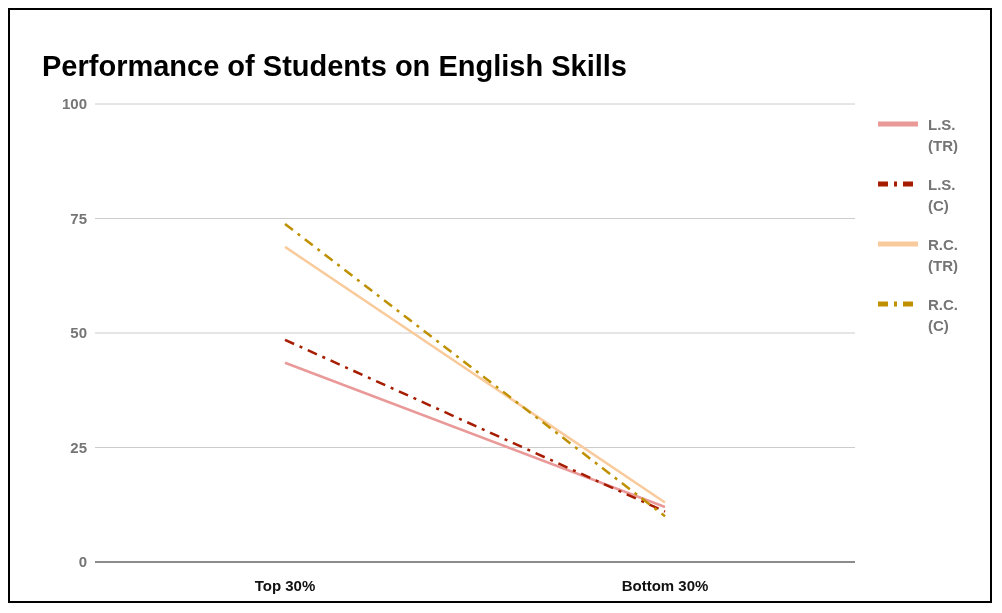 The height and width of the screenshot is (613, 1002). I want to click on y-tick-label: 75, so click(78, 218).